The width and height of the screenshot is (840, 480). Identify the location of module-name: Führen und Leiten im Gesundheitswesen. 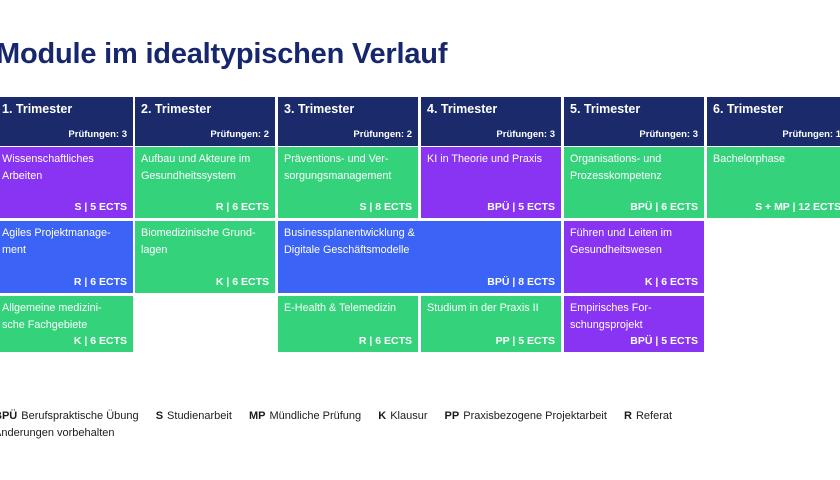
(621, 241).